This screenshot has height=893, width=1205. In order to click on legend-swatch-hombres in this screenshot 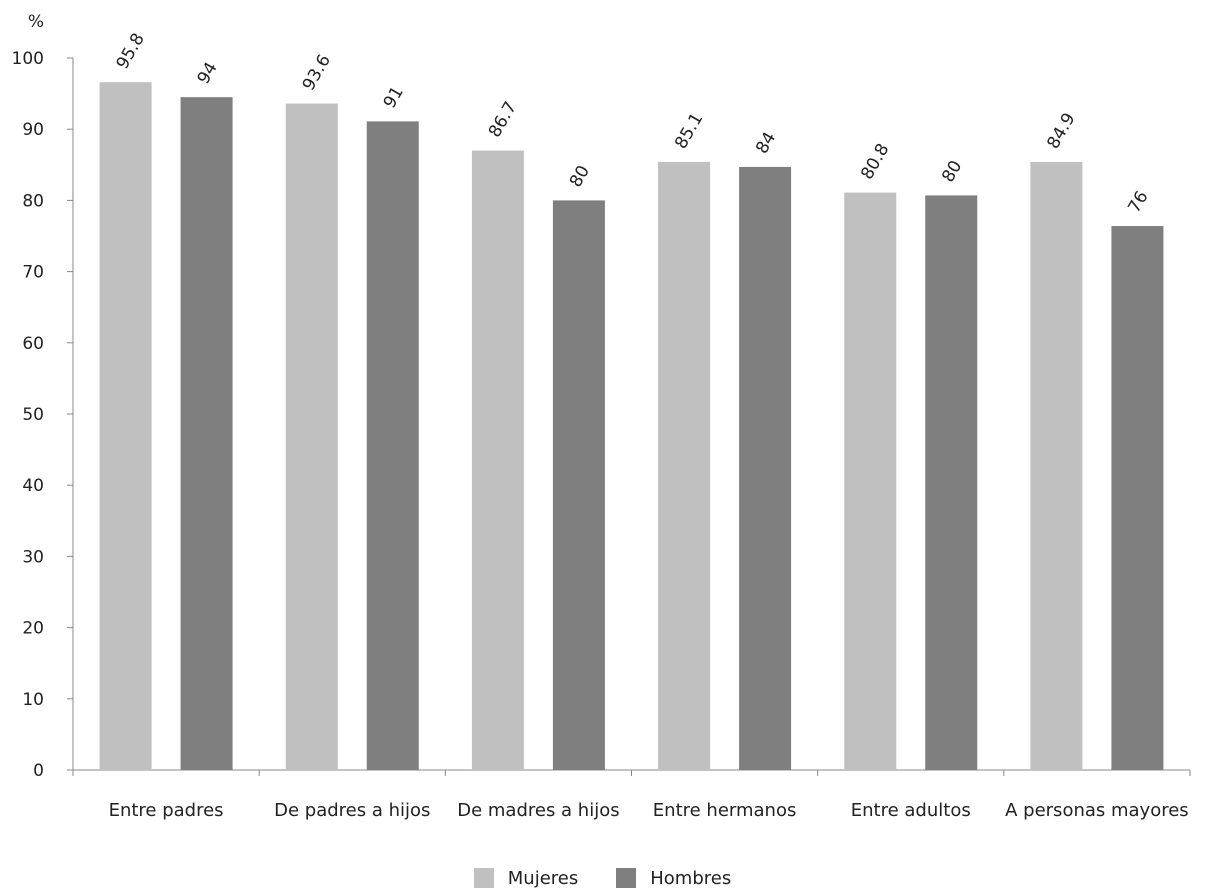, I will do `click(626, 878)`.